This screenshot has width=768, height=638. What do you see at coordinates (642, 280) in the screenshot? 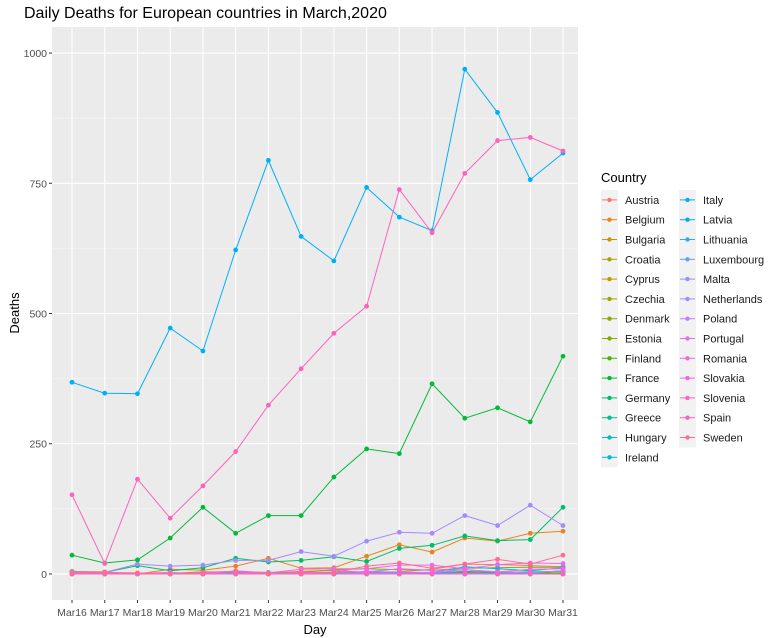
I see `legend-label: Cyprus` at bounding box center [642, 280].